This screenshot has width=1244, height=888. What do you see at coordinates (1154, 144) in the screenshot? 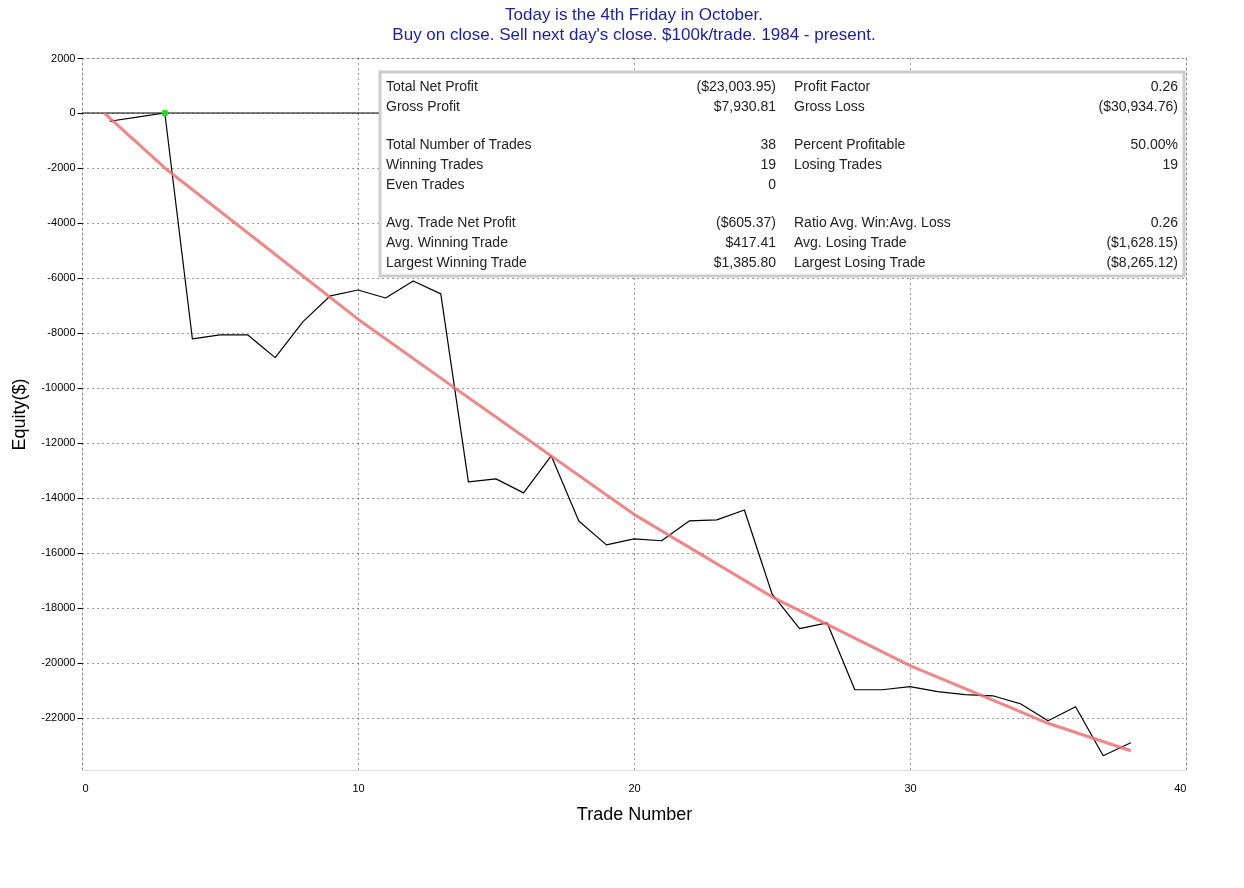
I see `annotation: 50.00%` at bounding box center [1154, 144].